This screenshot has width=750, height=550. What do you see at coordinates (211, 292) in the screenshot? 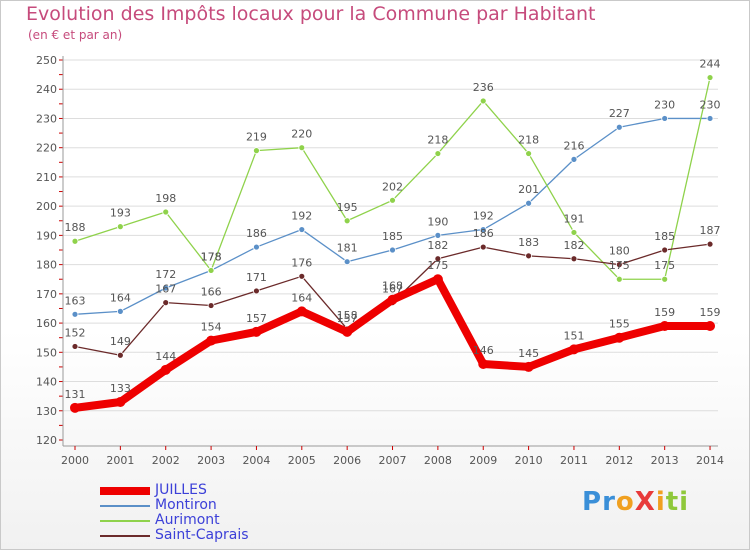
I see `data-label: 166` at bounding box center [211, 292].